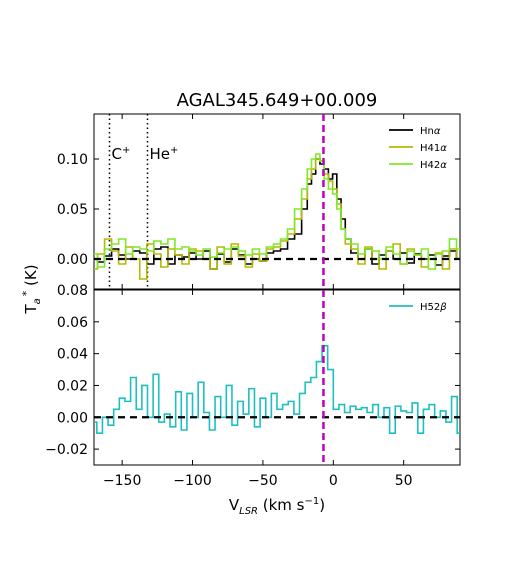  What do you see at coordinates (281, 505) in the screenshot?
I see `x-axis-label-rest: (km s` at bounding box center [281, 505].